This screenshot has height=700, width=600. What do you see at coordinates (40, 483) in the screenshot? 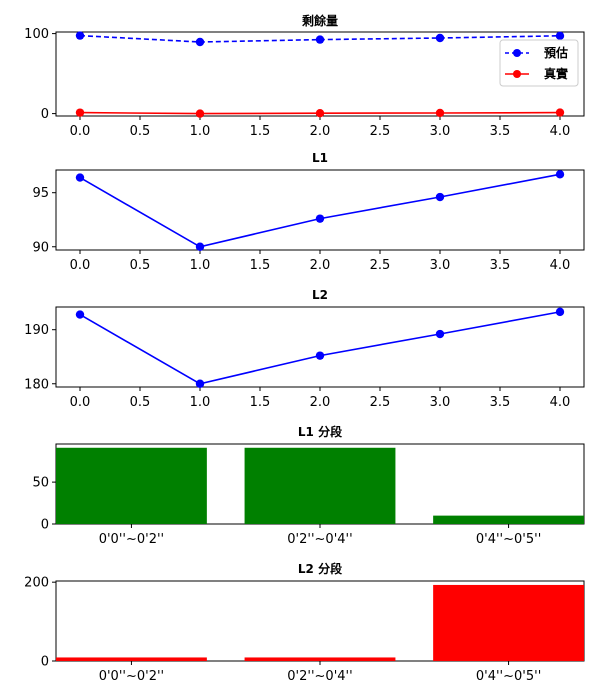
I see `y-tick-label: 50` at bounding box center [40, 483].